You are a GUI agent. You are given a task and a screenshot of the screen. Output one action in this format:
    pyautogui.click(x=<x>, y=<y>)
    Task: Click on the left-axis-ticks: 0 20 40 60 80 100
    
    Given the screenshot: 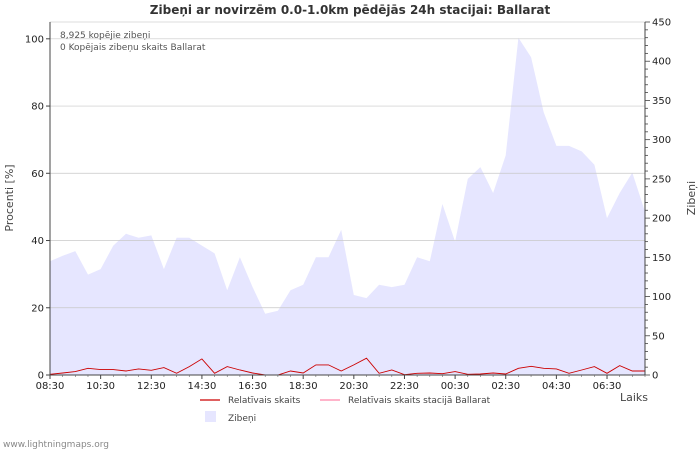 What is the action you would take?
    pyautogui.click(x=37, y=208)
    